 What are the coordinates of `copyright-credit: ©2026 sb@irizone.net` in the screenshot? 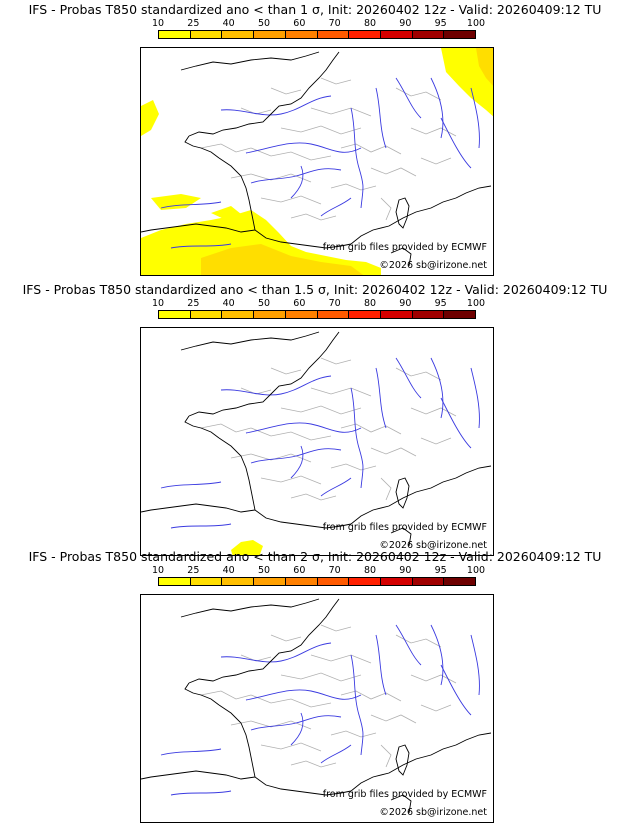 It's located at (433, 812).